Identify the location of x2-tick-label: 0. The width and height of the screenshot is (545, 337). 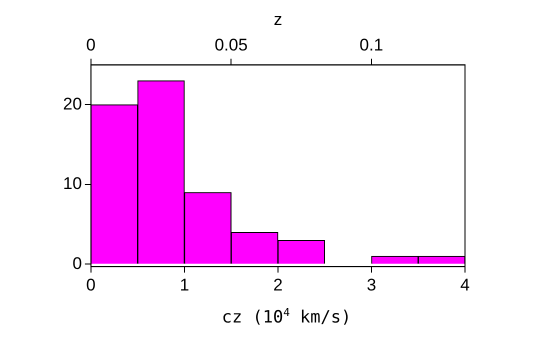
(91, 44).